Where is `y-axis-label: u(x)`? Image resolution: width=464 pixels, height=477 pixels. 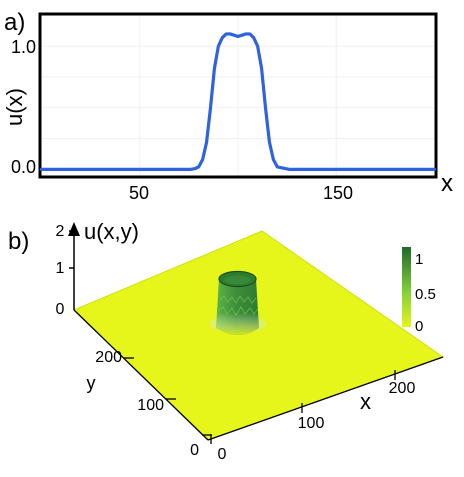 y-axis-label: u(x) is located at coordinates (14, 107).